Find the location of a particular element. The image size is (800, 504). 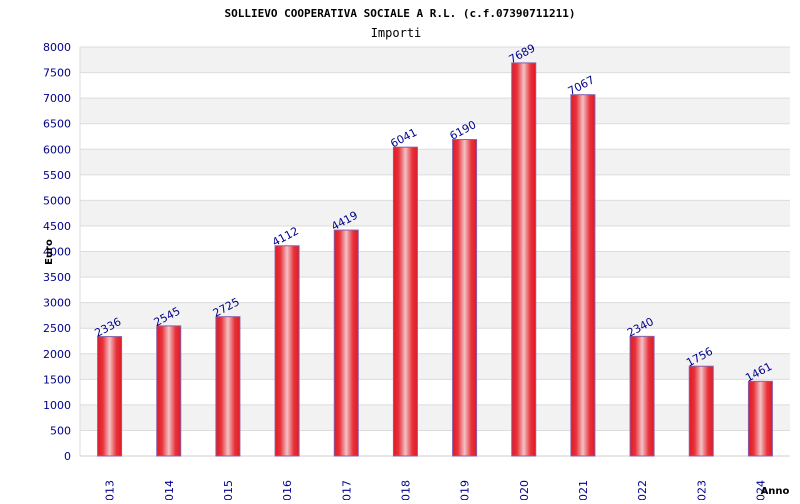

bar-2016 is located at coordinates (287, 351).